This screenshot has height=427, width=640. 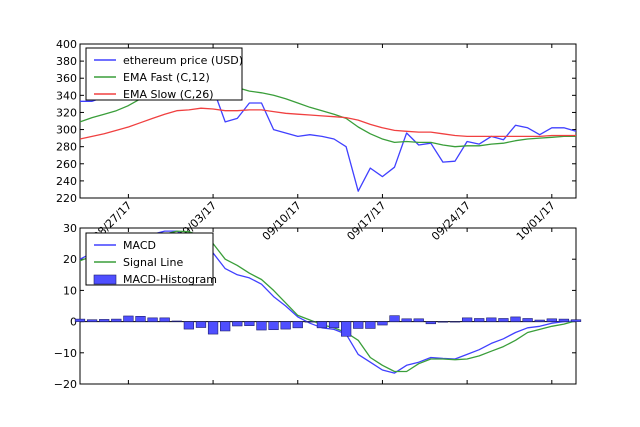 I want to click on y-tick-label: 340, so click(x=66, y=95).